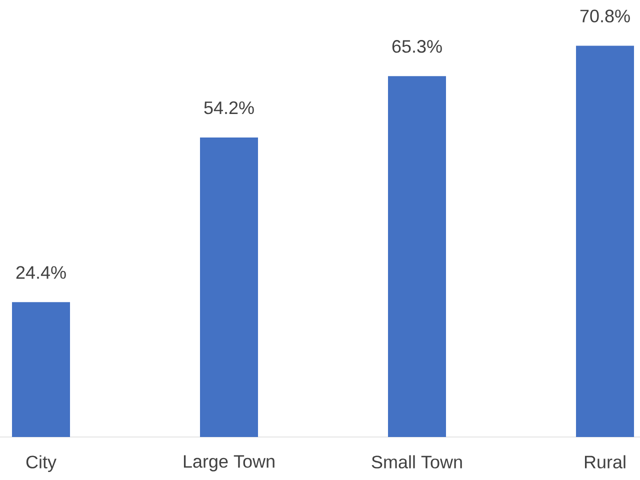 The image size is (640, 480). Describe the element at coordinates (41, 463) in the screenshot. I see `x-tick-label: City` at that location.